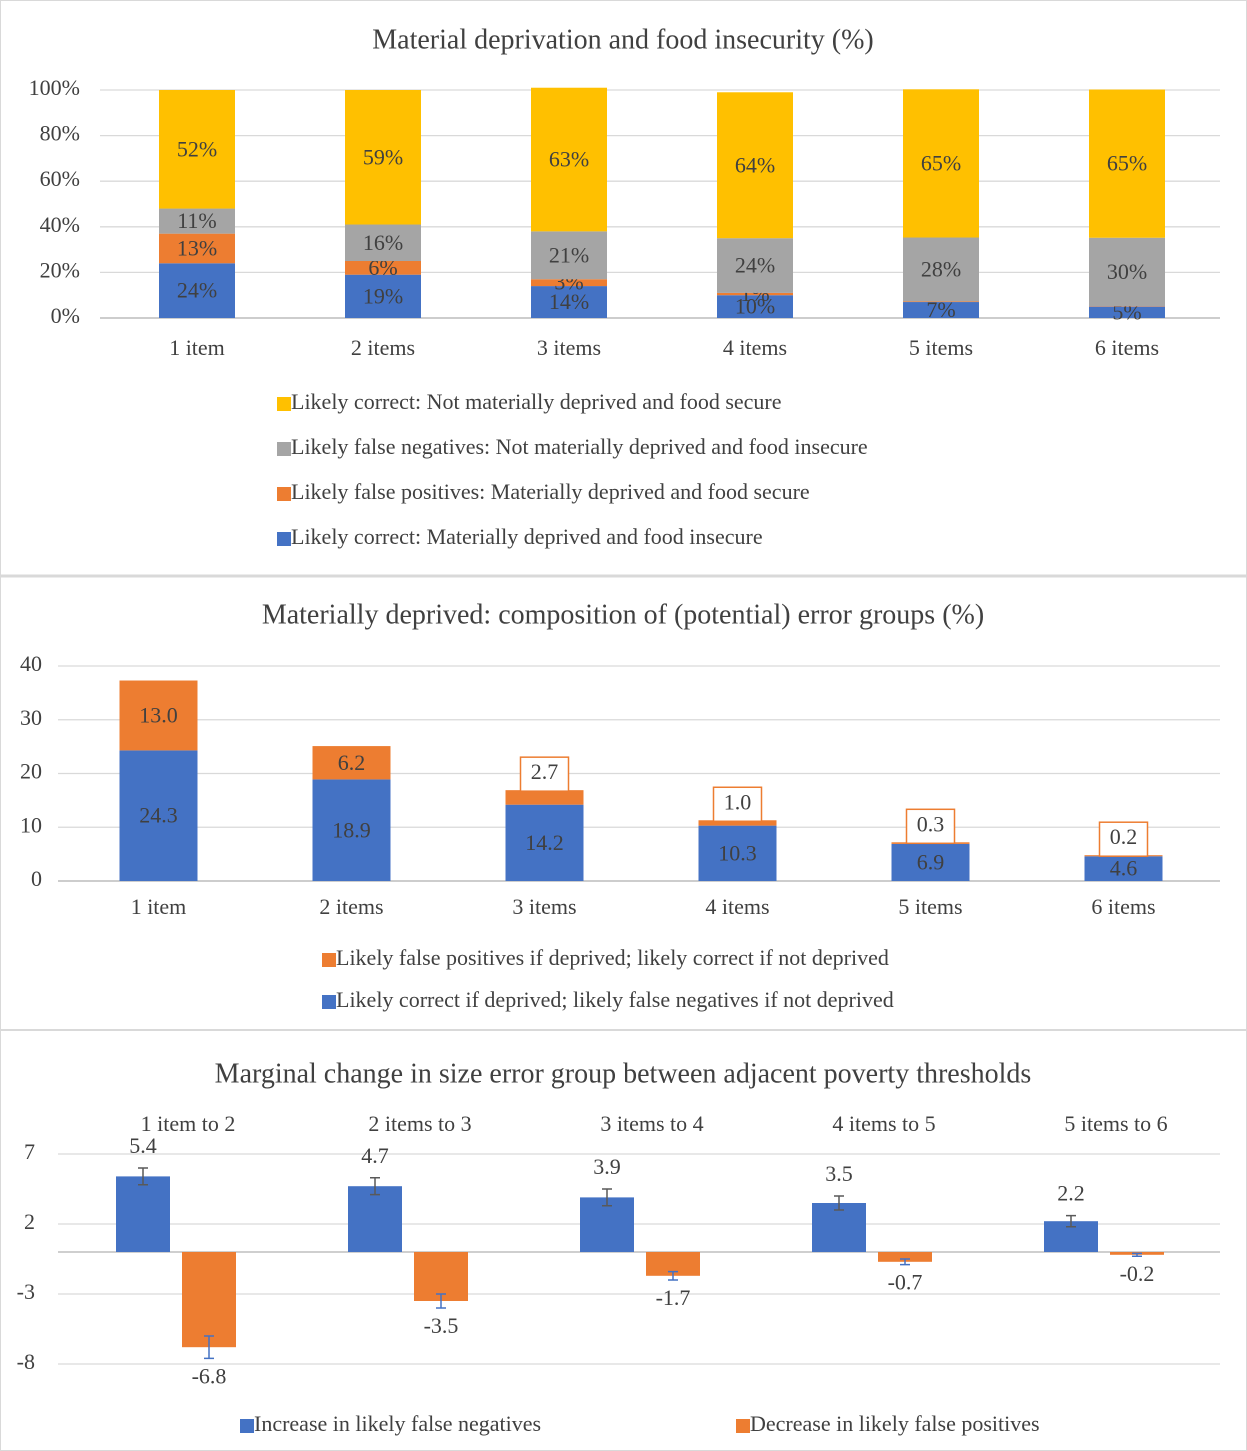 This screenshot has height=1451, width=1247. What do you see at coordinates (60, 178) in the screenshot?
I see `y-tick-label: 60%` at bounding box center [60, 178].